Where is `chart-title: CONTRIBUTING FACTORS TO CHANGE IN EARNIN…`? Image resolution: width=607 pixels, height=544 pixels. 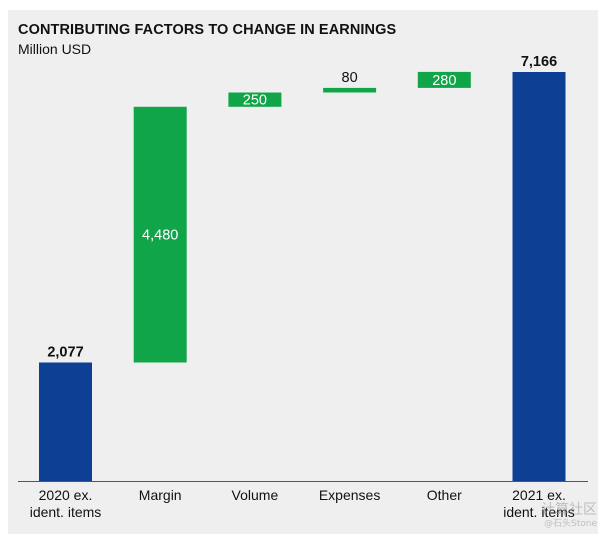 chart-title: CONTRIBUTING FACTORS TO CHANGE IN EARNIN… is located at coordinates (207, 30).